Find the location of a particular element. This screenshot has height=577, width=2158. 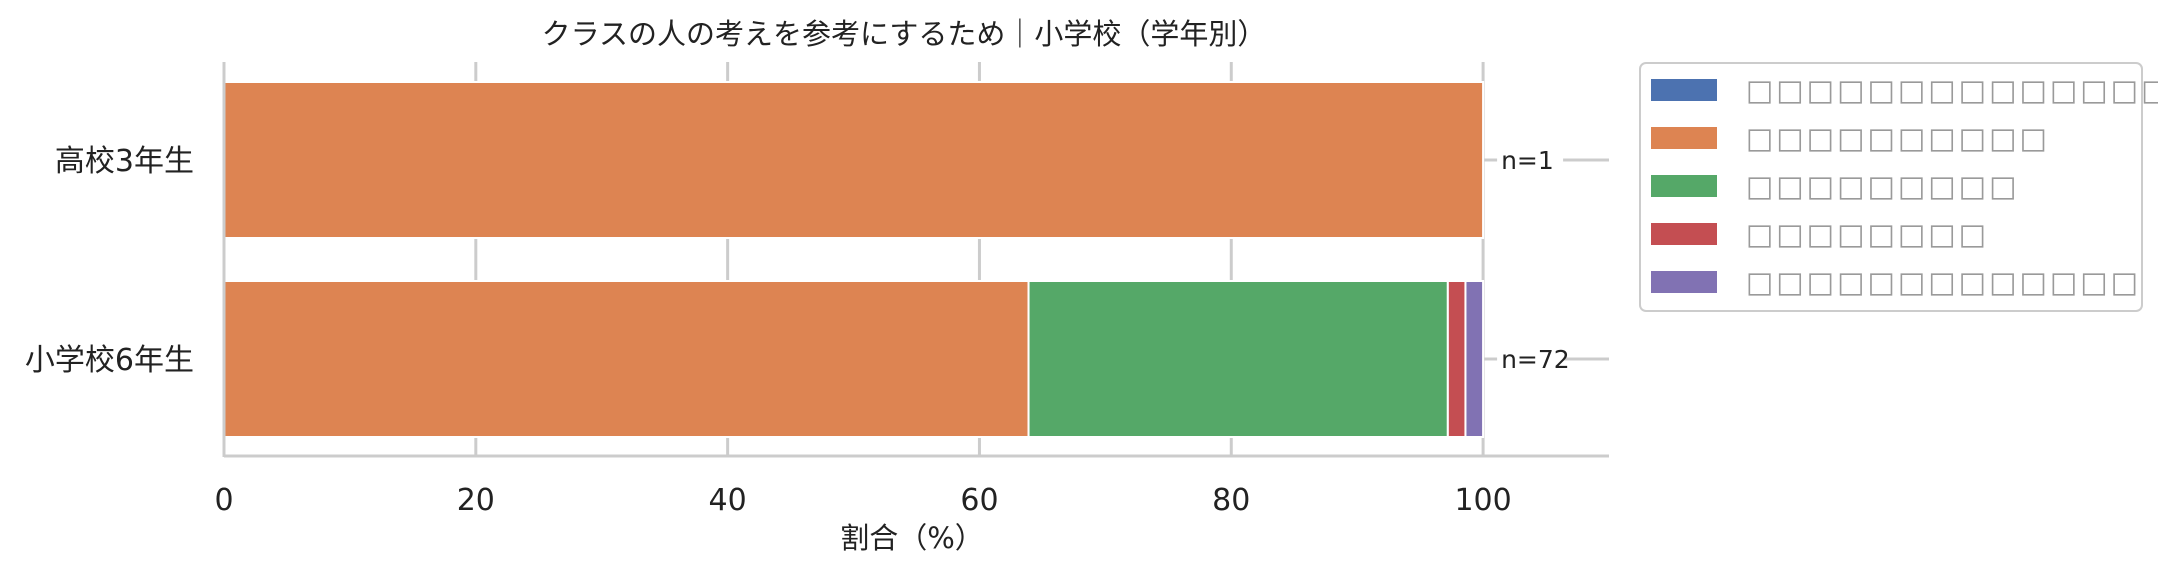

x-tick-label: 40 is located at coordinates (728, 500).